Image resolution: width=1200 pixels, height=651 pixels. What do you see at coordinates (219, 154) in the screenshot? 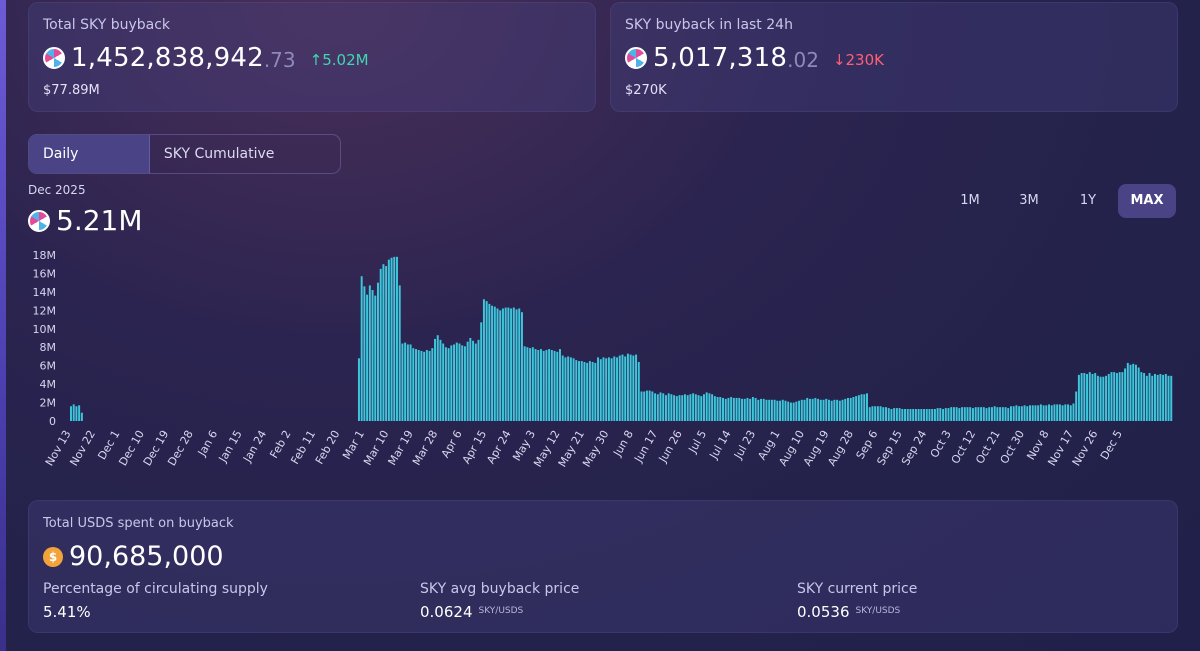
I see `tab-cumulative-buyback: SKY Cumulative Buyback` at bounding box center [219, 154].